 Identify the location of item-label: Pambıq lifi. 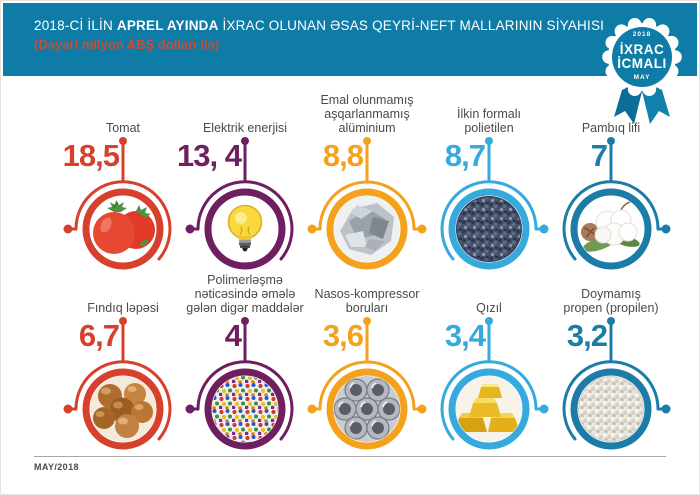
(611, 128).